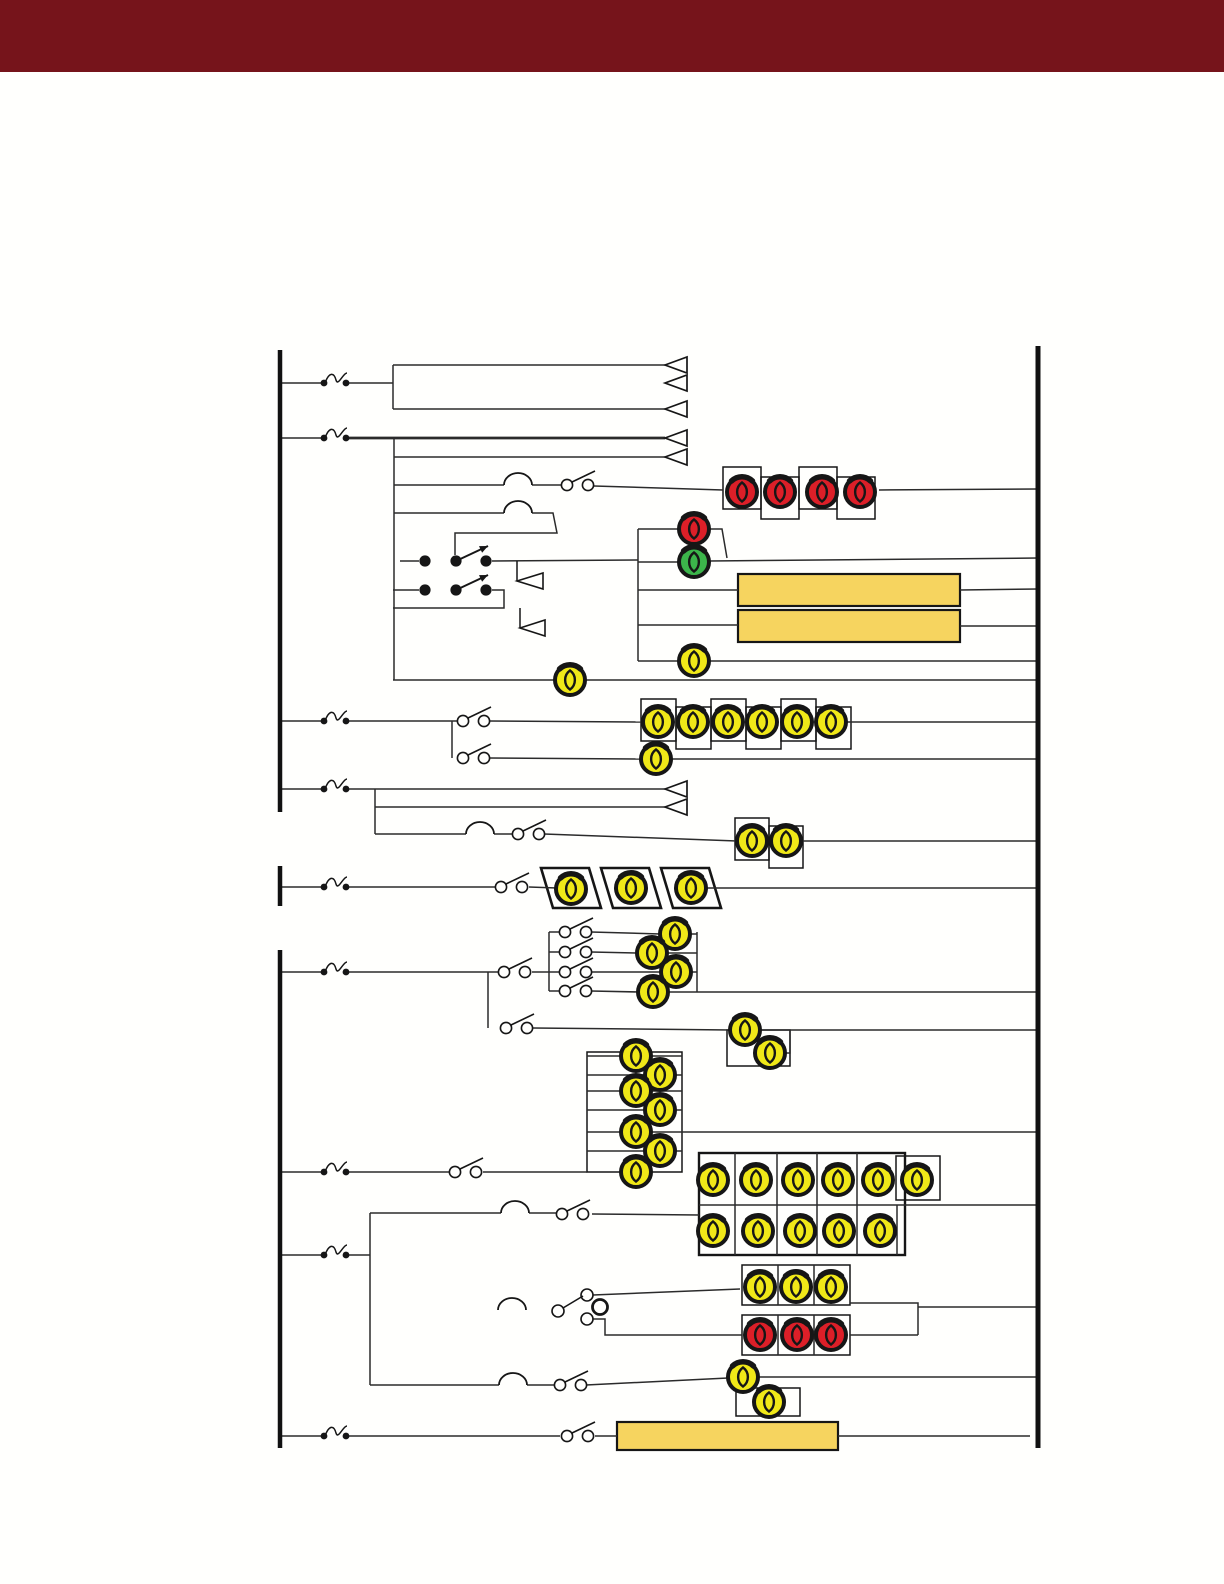 The height and width of the screenshot is (1584, 1224). Describe the element at coordinates (558, 1311) in the screenshot. I see `selector2-common` at that location.